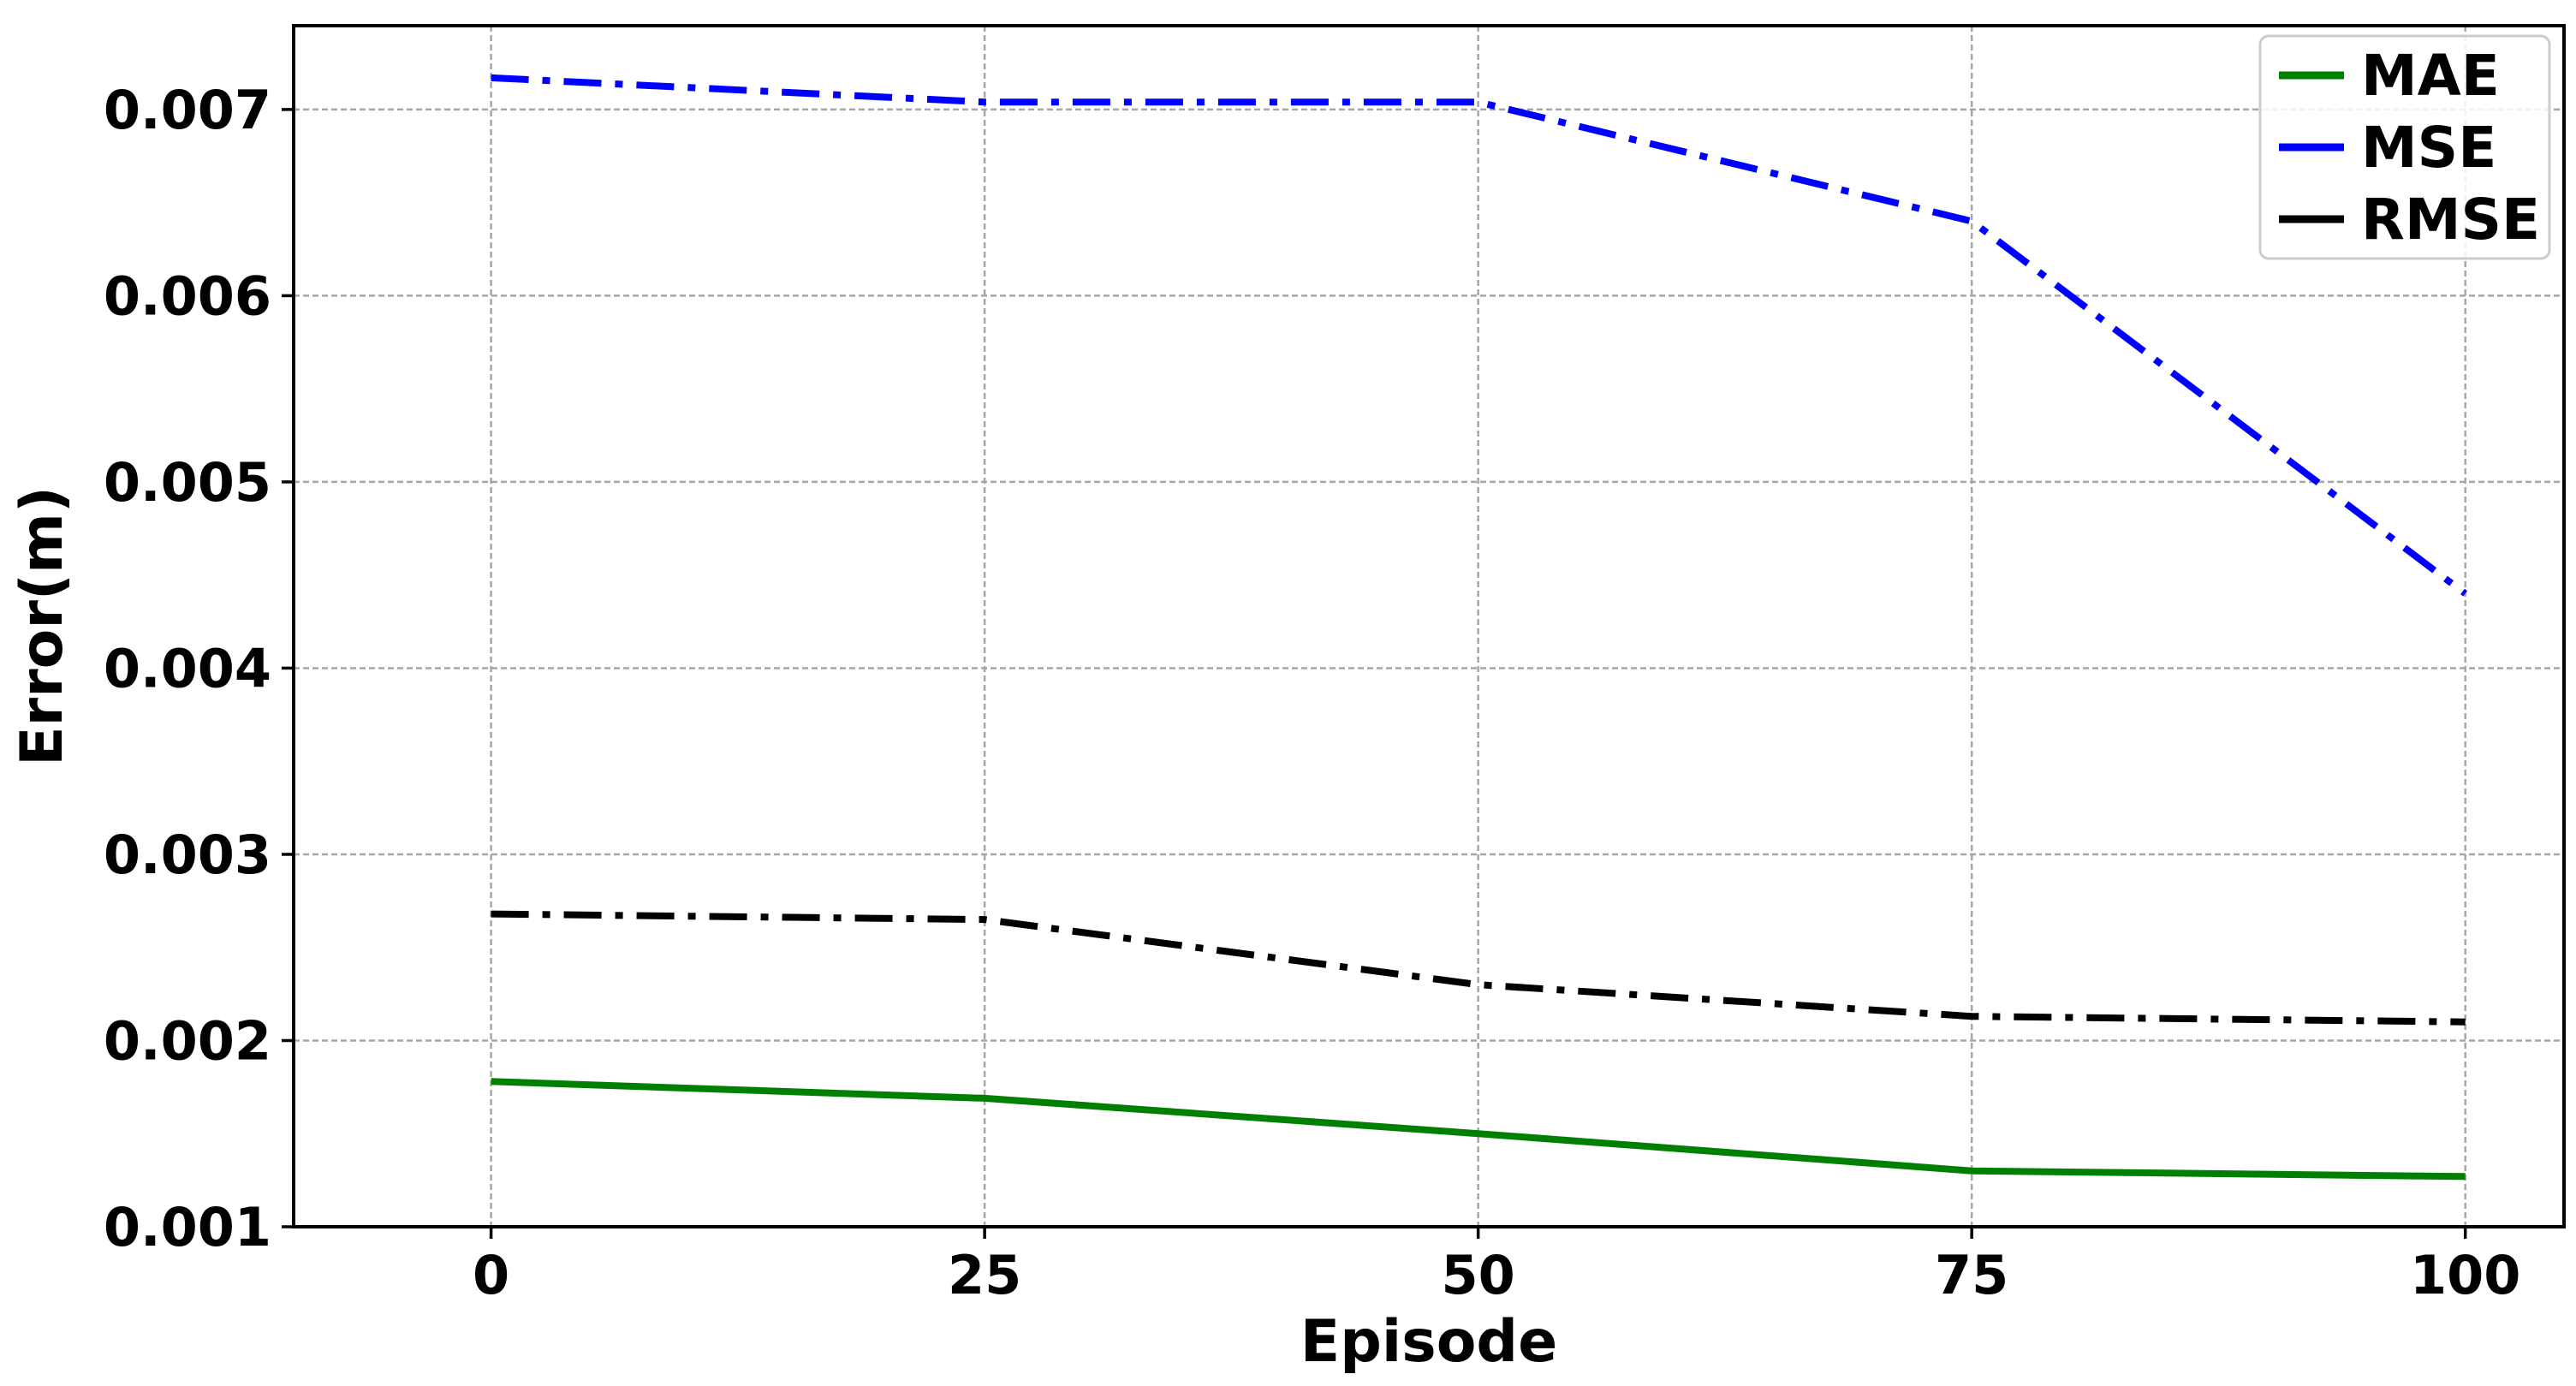  I want to click on legend-label-mse: MSE, so click(2428, 148).